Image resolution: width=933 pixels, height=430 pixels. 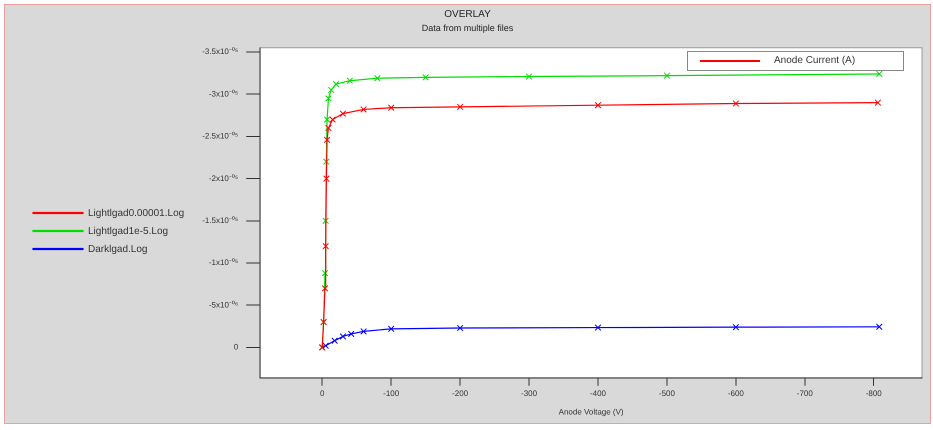 What do you see at coordinates (815, 60) in the screenshot?
I see `y-axis-title: Anode Current (A)` at bounding box center [815, 60].